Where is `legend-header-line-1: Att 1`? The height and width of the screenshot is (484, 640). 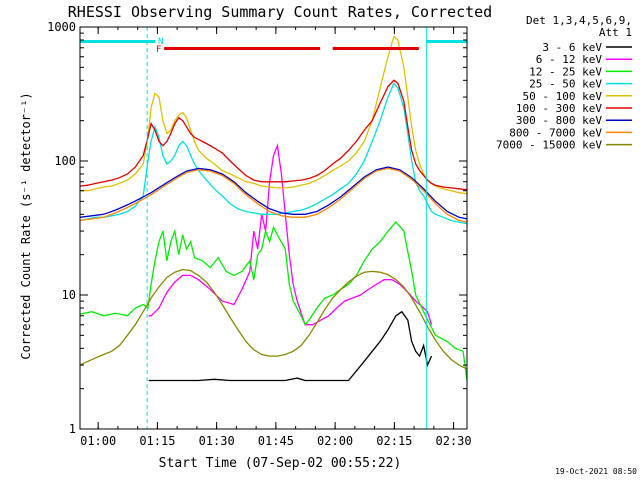
legend-header-line-1: Att 1 is located at coordinates (615, 32).